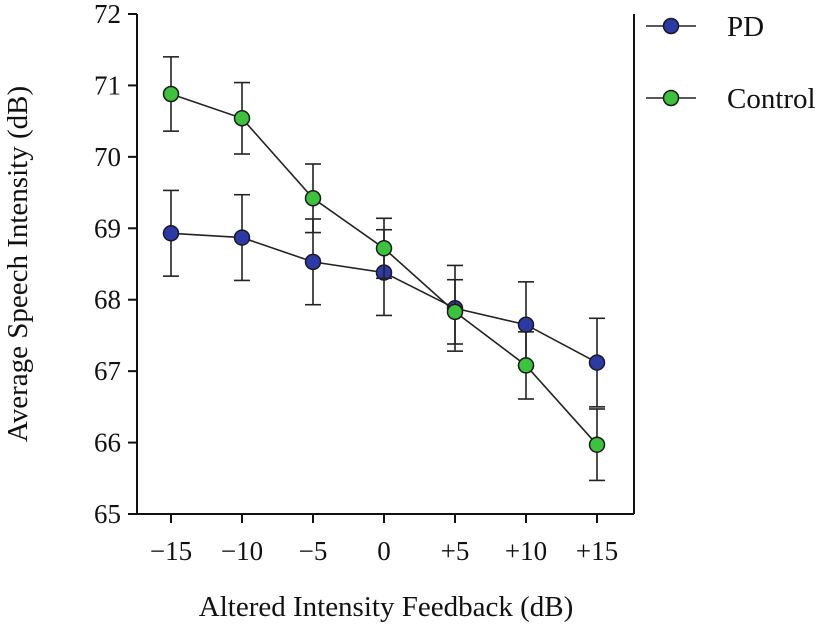 The width and height of the screenshot is (831, 633). I want to click on legend-item-pd: PD, so click(705, 27).